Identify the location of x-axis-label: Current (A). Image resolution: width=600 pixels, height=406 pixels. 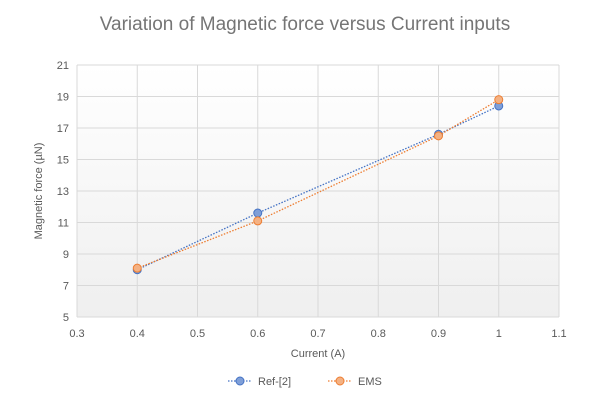
(318, 354).